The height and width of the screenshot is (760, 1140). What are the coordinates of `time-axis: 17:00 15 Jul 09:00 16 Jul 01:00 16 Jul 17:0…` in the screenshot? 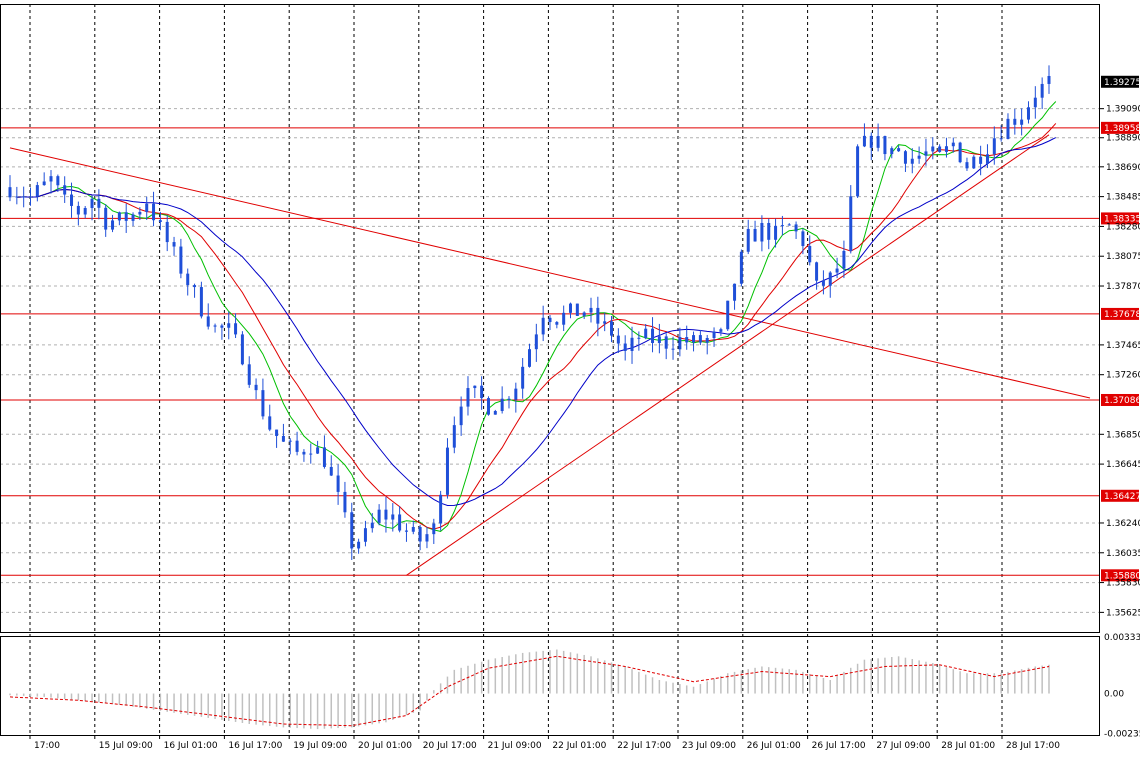 It's located at (544, 743).